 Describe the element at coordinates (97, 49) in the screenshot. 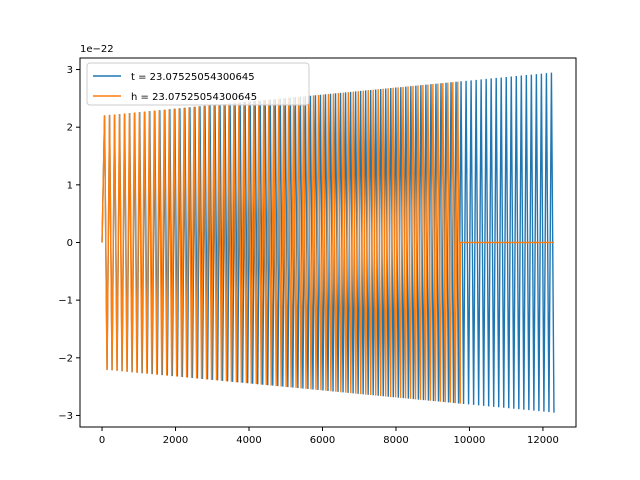

I see `y-offset-text: 1e−22` at that location.